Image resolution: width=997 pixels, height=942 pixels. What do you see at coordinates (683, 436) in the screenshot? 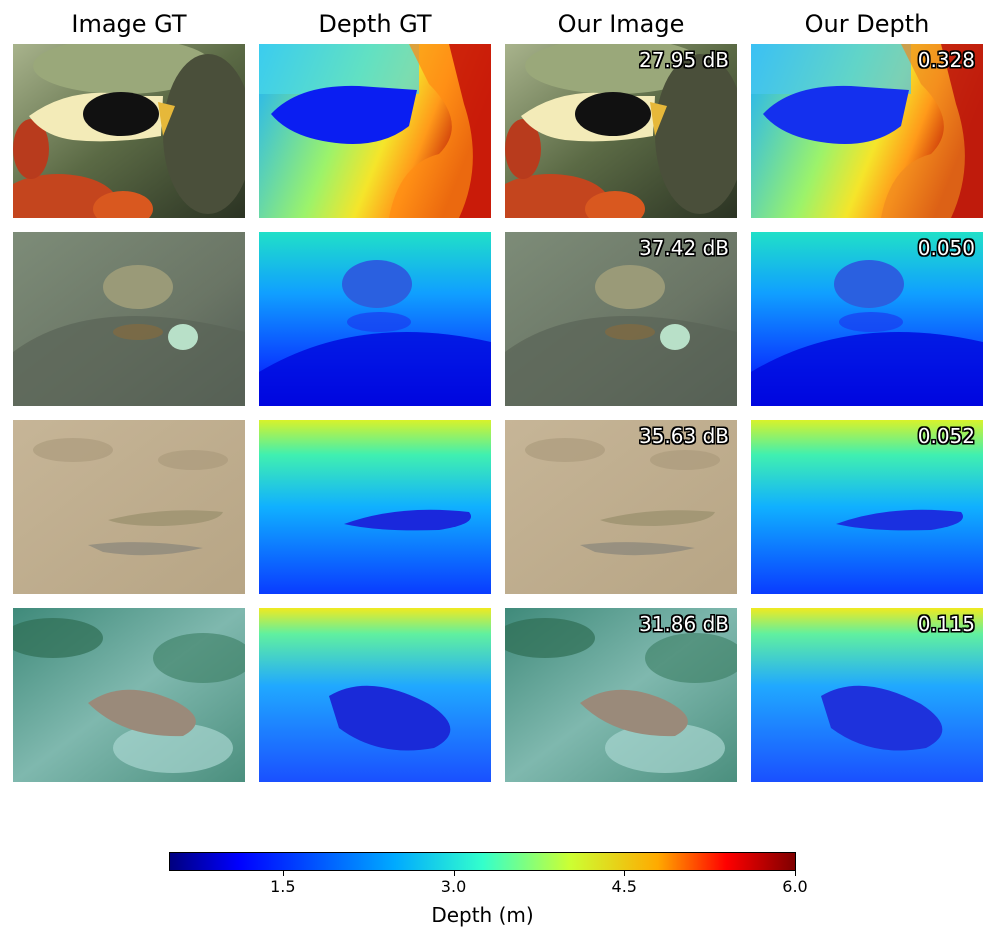
I see `psnr-value: 35.63 dB` at bounding box center [683, 436].